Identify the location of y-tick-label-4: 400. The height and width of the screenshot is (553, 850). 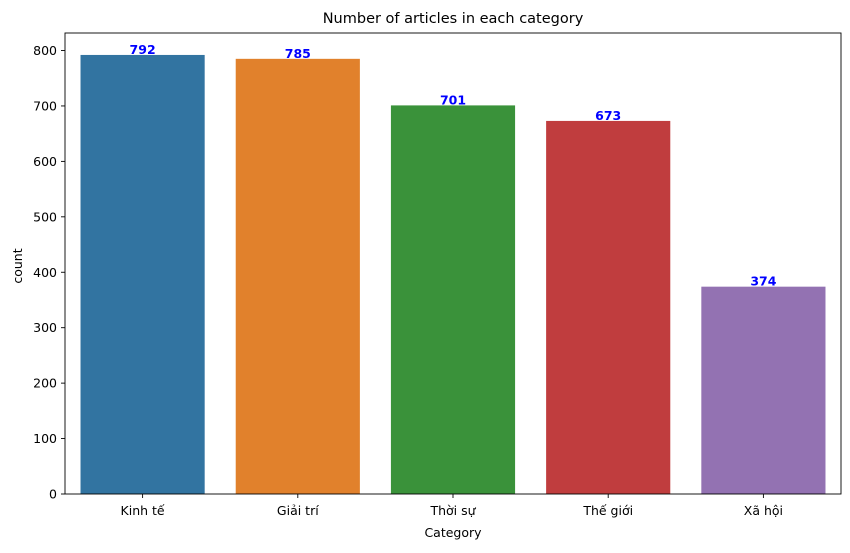
(45, 272).